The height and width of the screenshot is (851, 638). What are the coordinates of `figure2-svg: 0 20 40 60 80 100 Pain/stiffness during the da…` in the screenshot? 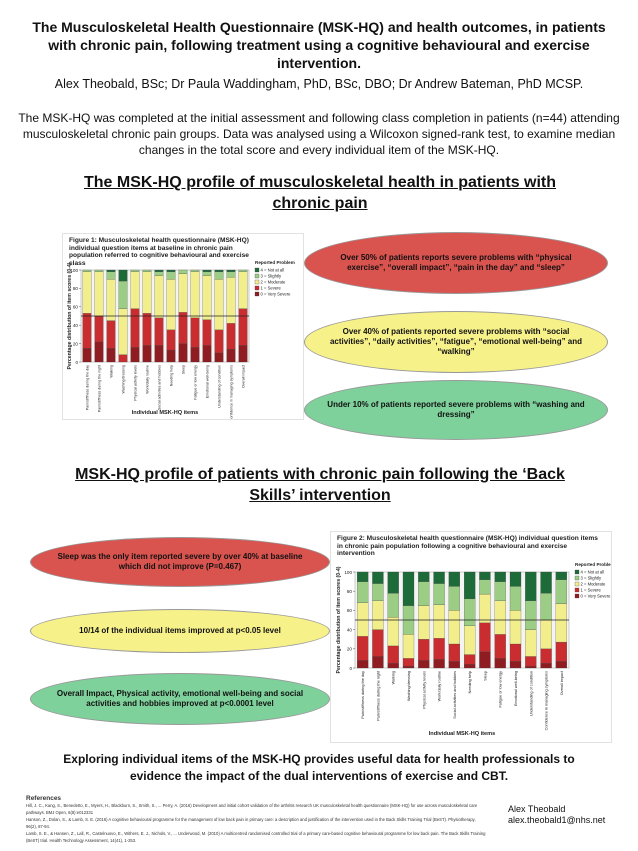 It's located at (475, 649).